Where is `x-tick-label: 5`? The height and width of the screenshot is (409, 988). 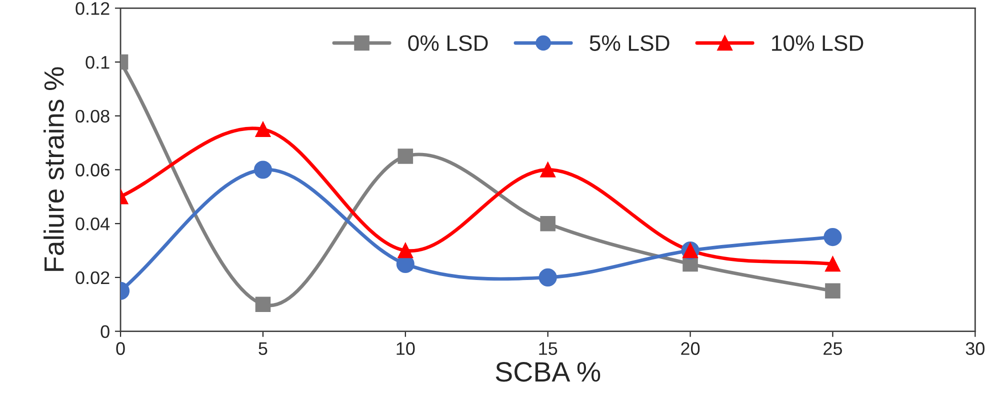 x-tick-label: 5 is located at coordinates (263, 348).